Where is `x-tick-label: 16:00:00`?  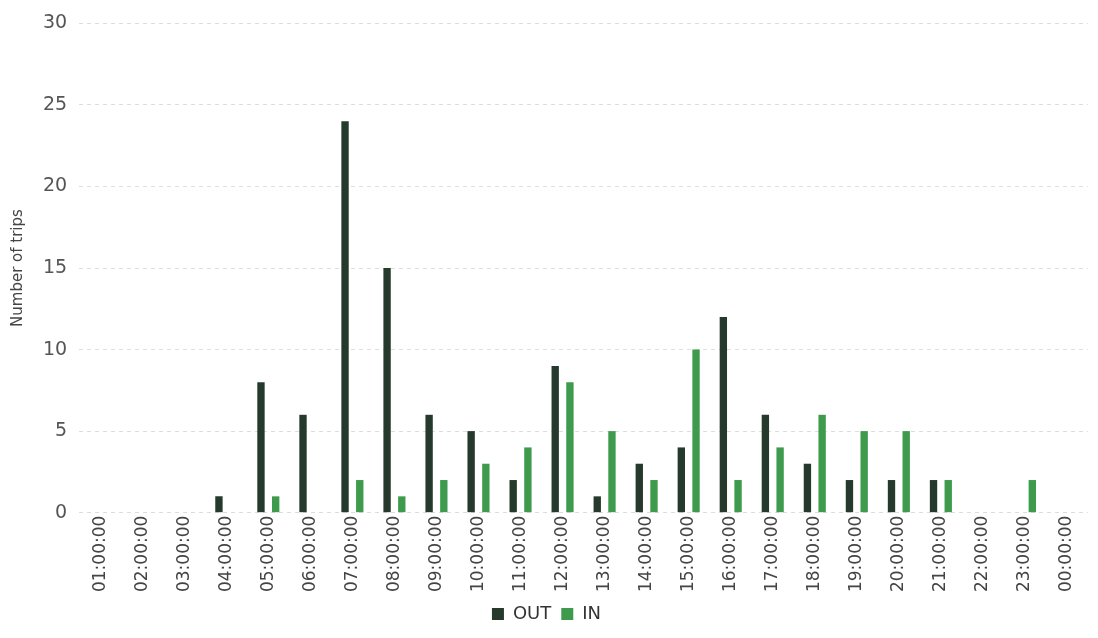 x-tick-label: 16:00:00 is located at coordinates (729, 554).